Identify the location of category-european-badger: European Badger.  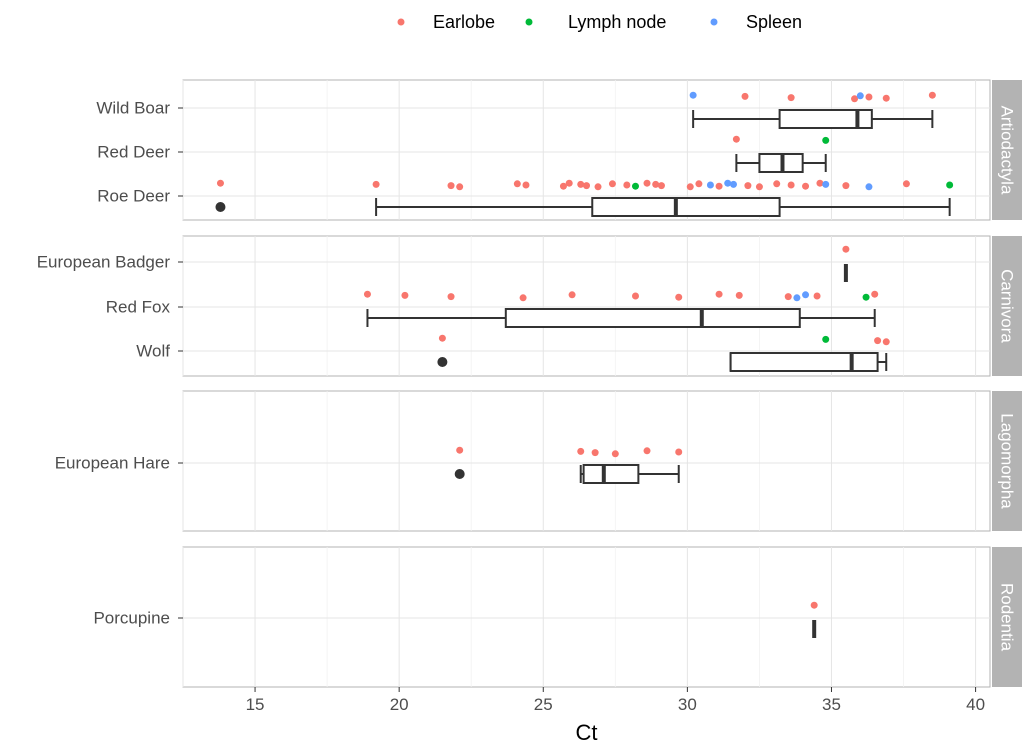
(443, 263).